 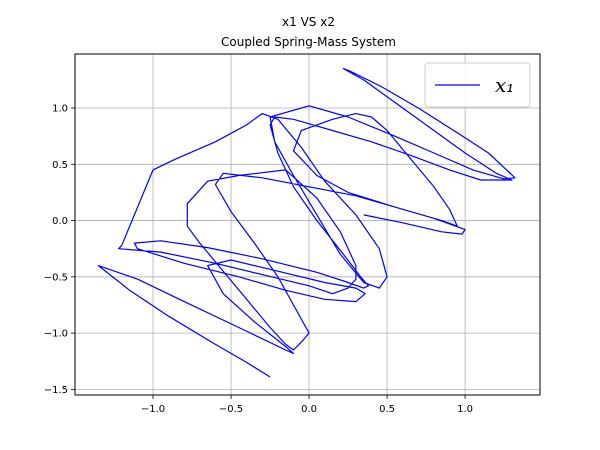 What do you see at coordinates (504, 85) in the screenshot?
I see `legend-label-x1: x₁` at bounding box center [504, 85].